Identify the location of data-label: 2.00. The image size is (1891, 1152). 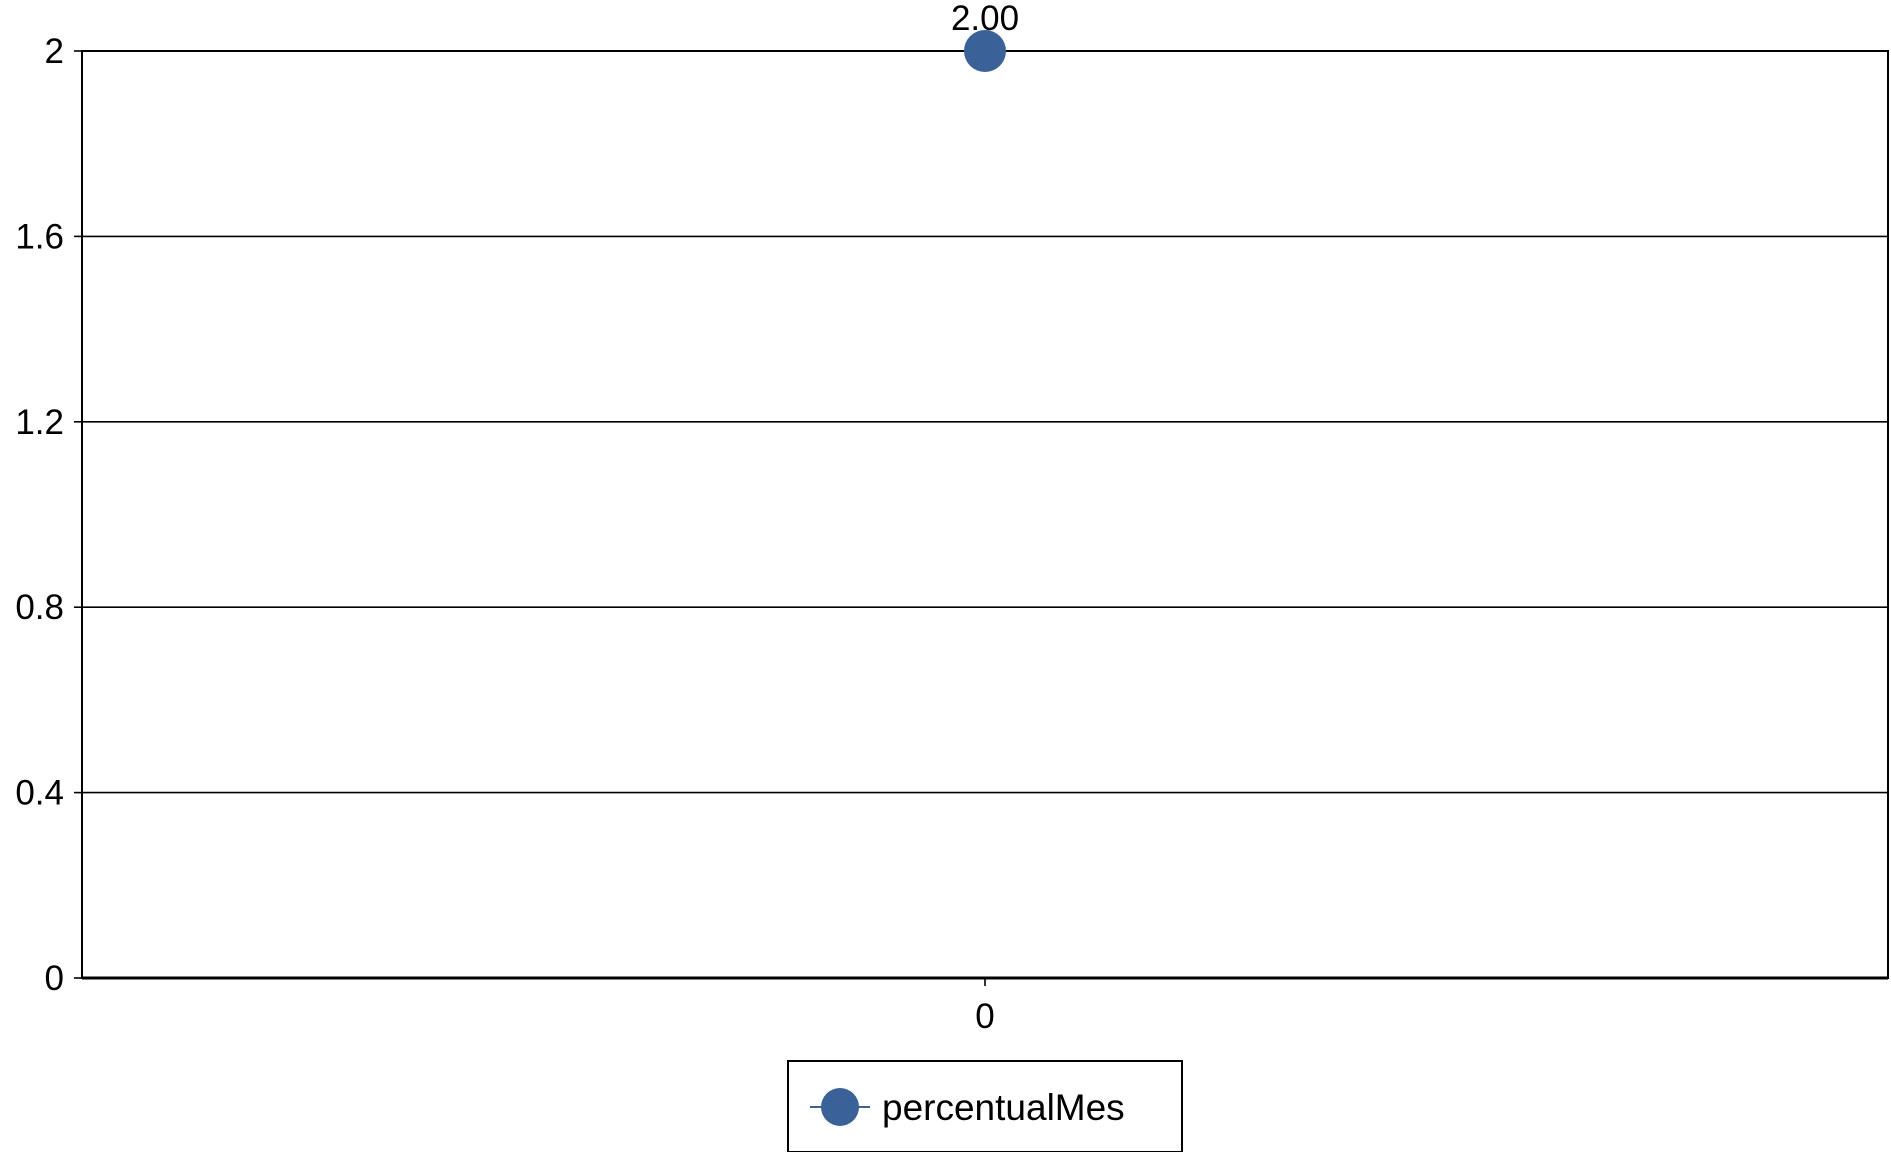
(985, 19).